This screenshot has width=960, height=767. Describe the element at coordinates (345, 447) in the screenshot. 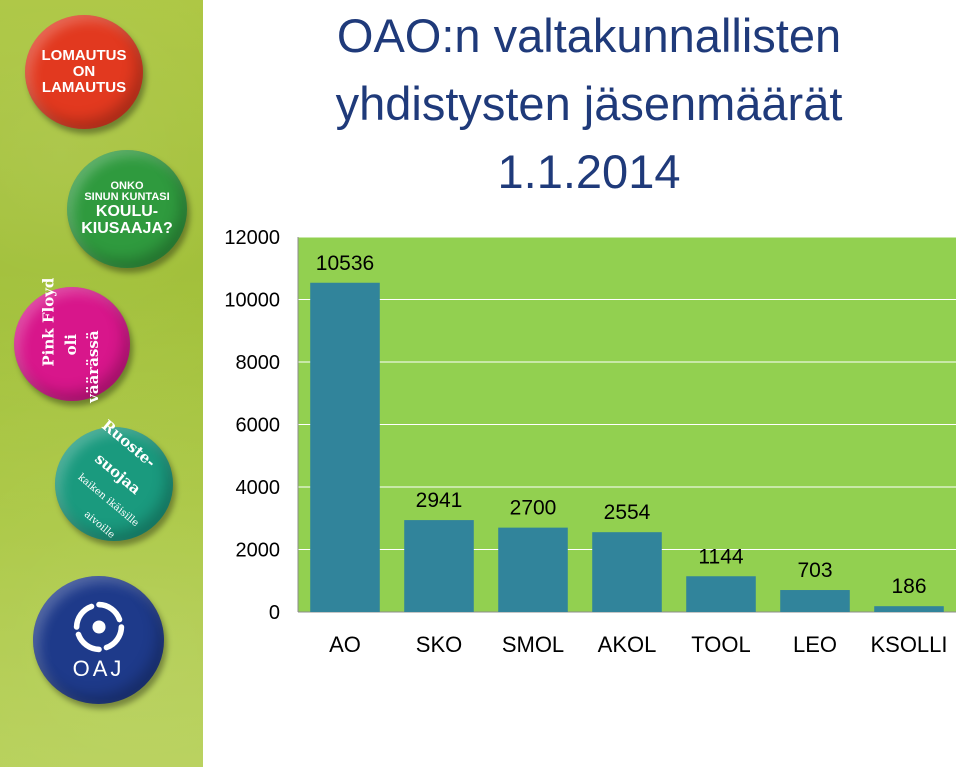

I see `bar-ao` at that location.